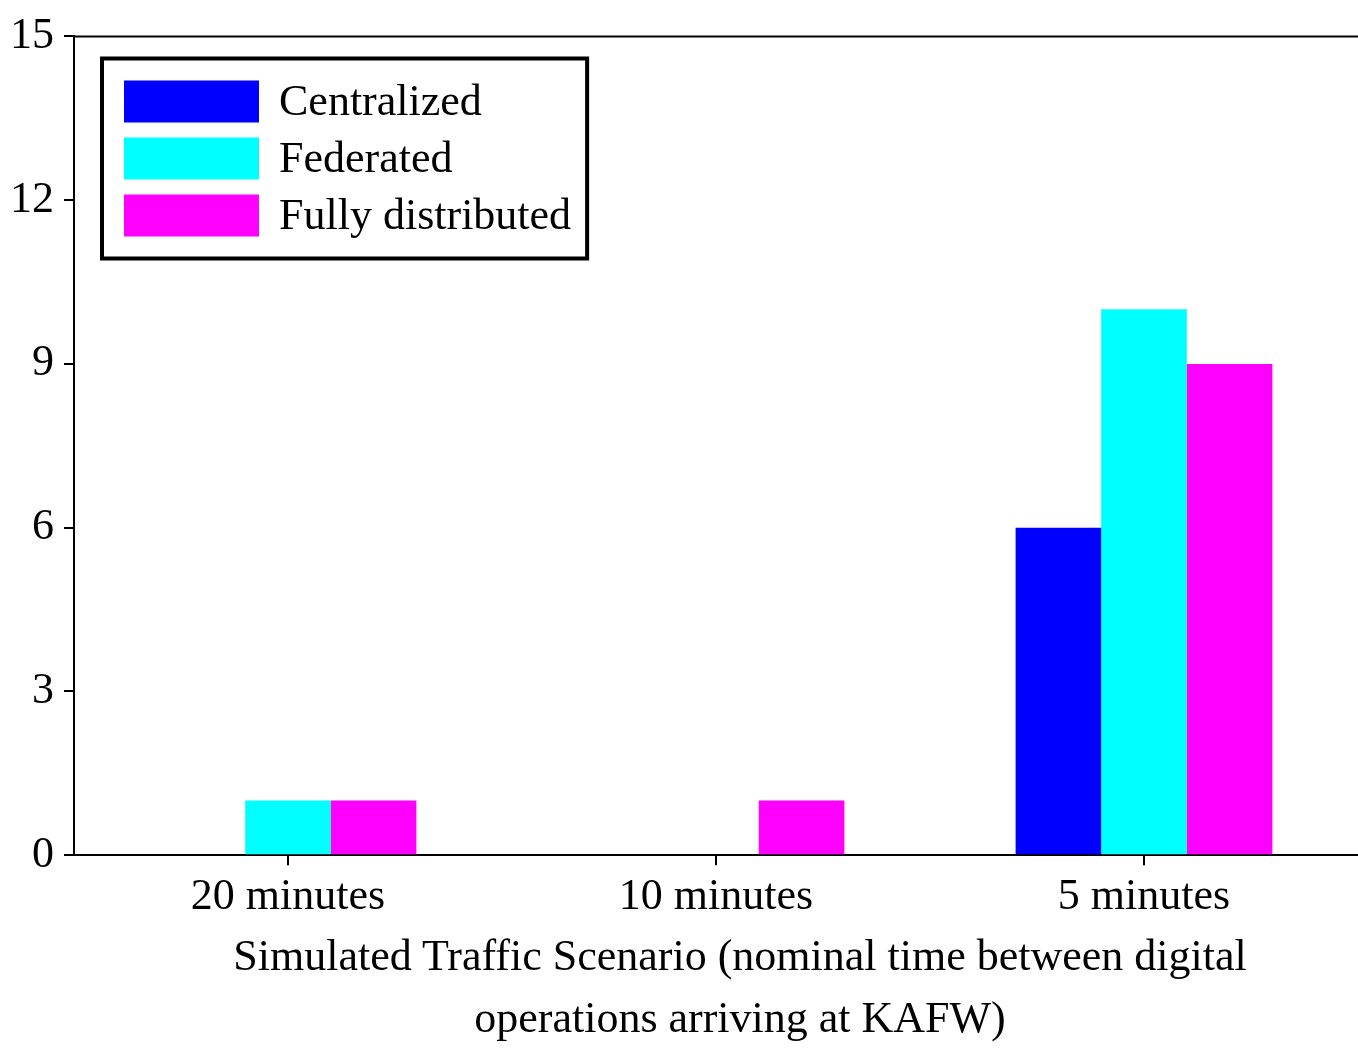 This screenshot has width=1358, height=1051. Describe the element at coordinates (380, 100) in the screenshot. I see `legend-label: Centralized` at that location.